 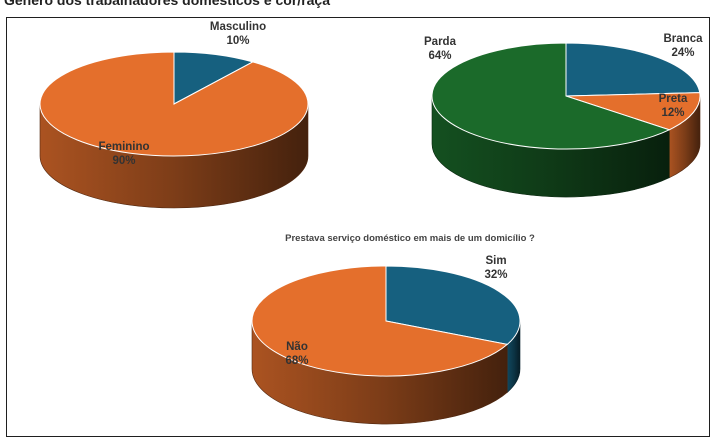 I want to click on data-label-masculino: Masculino, so click(x=238, y=27).